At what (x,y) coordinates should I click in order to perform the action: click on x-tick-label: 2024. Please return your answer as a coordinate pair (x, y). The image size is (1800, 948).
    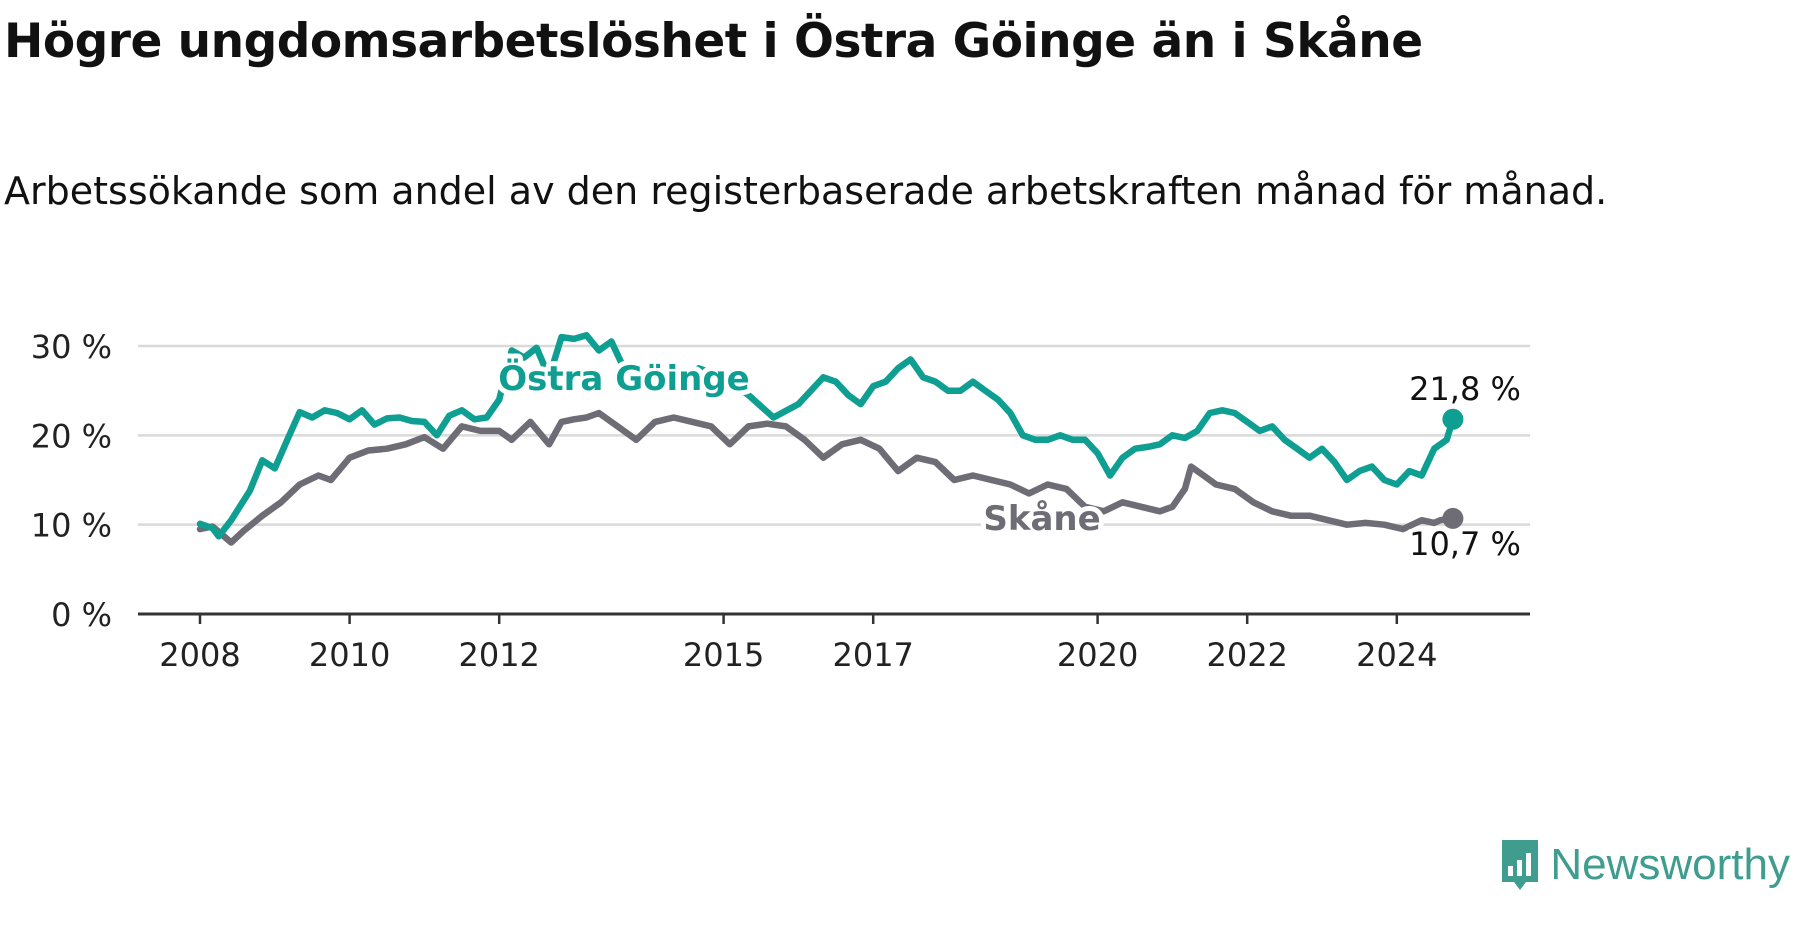
    Looking at the image, I should click on (1396, 655).